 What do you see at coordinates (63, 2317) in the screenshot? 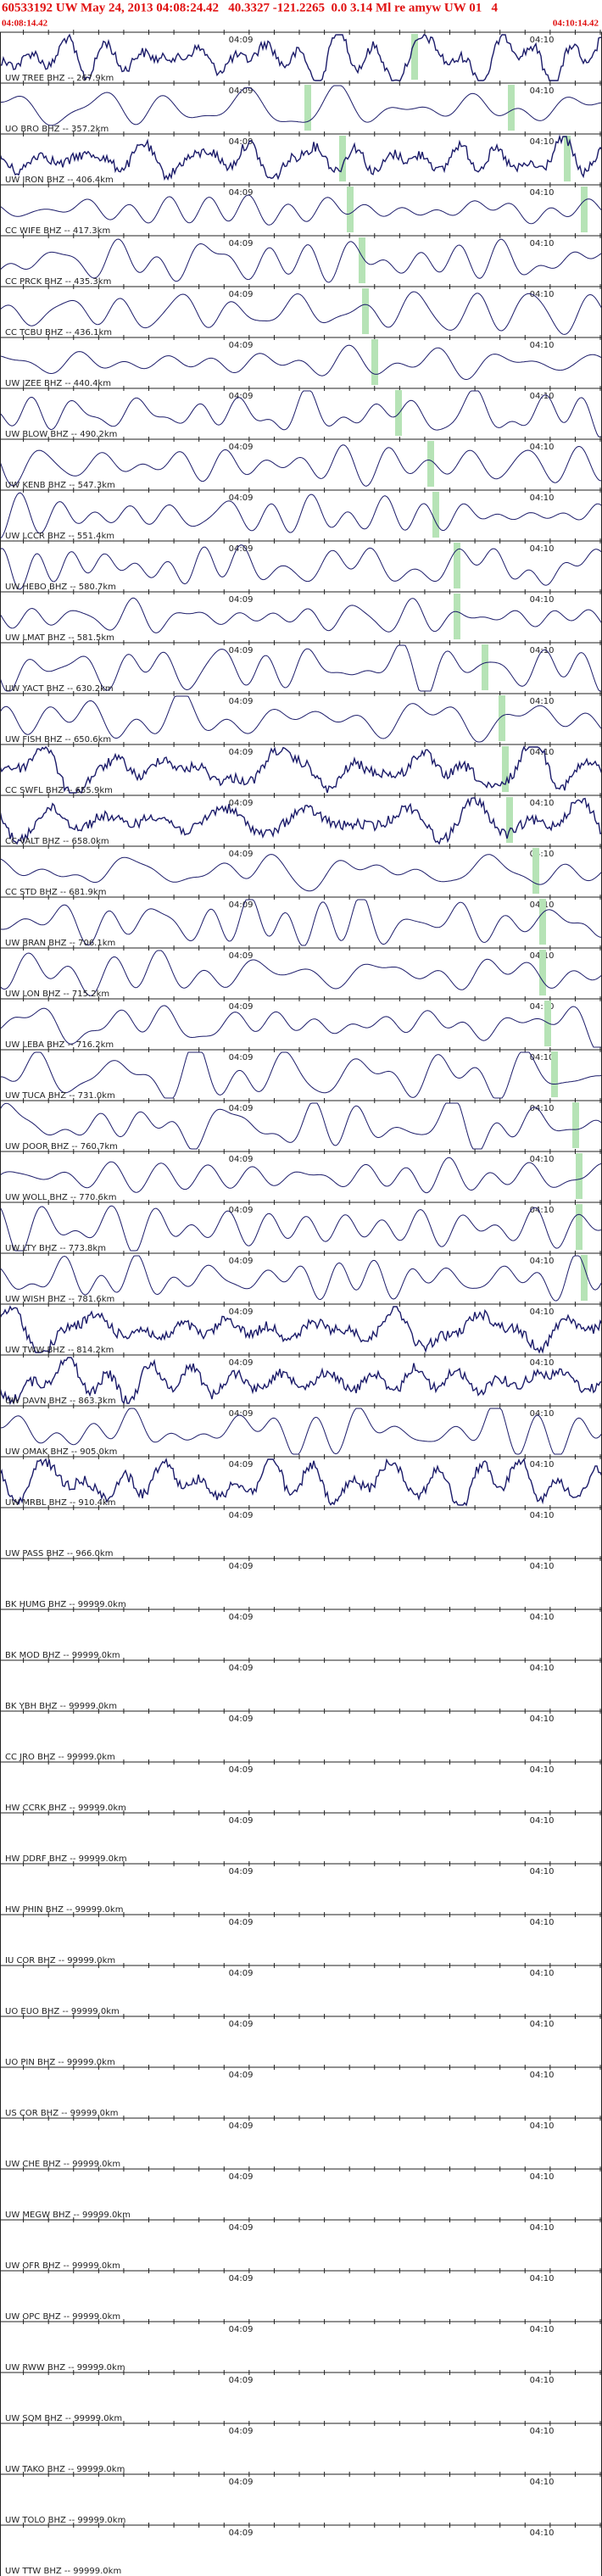
I see `trace-label: UW OPC BHZ -- 99999.0km` at bounding box center [63, 2317].